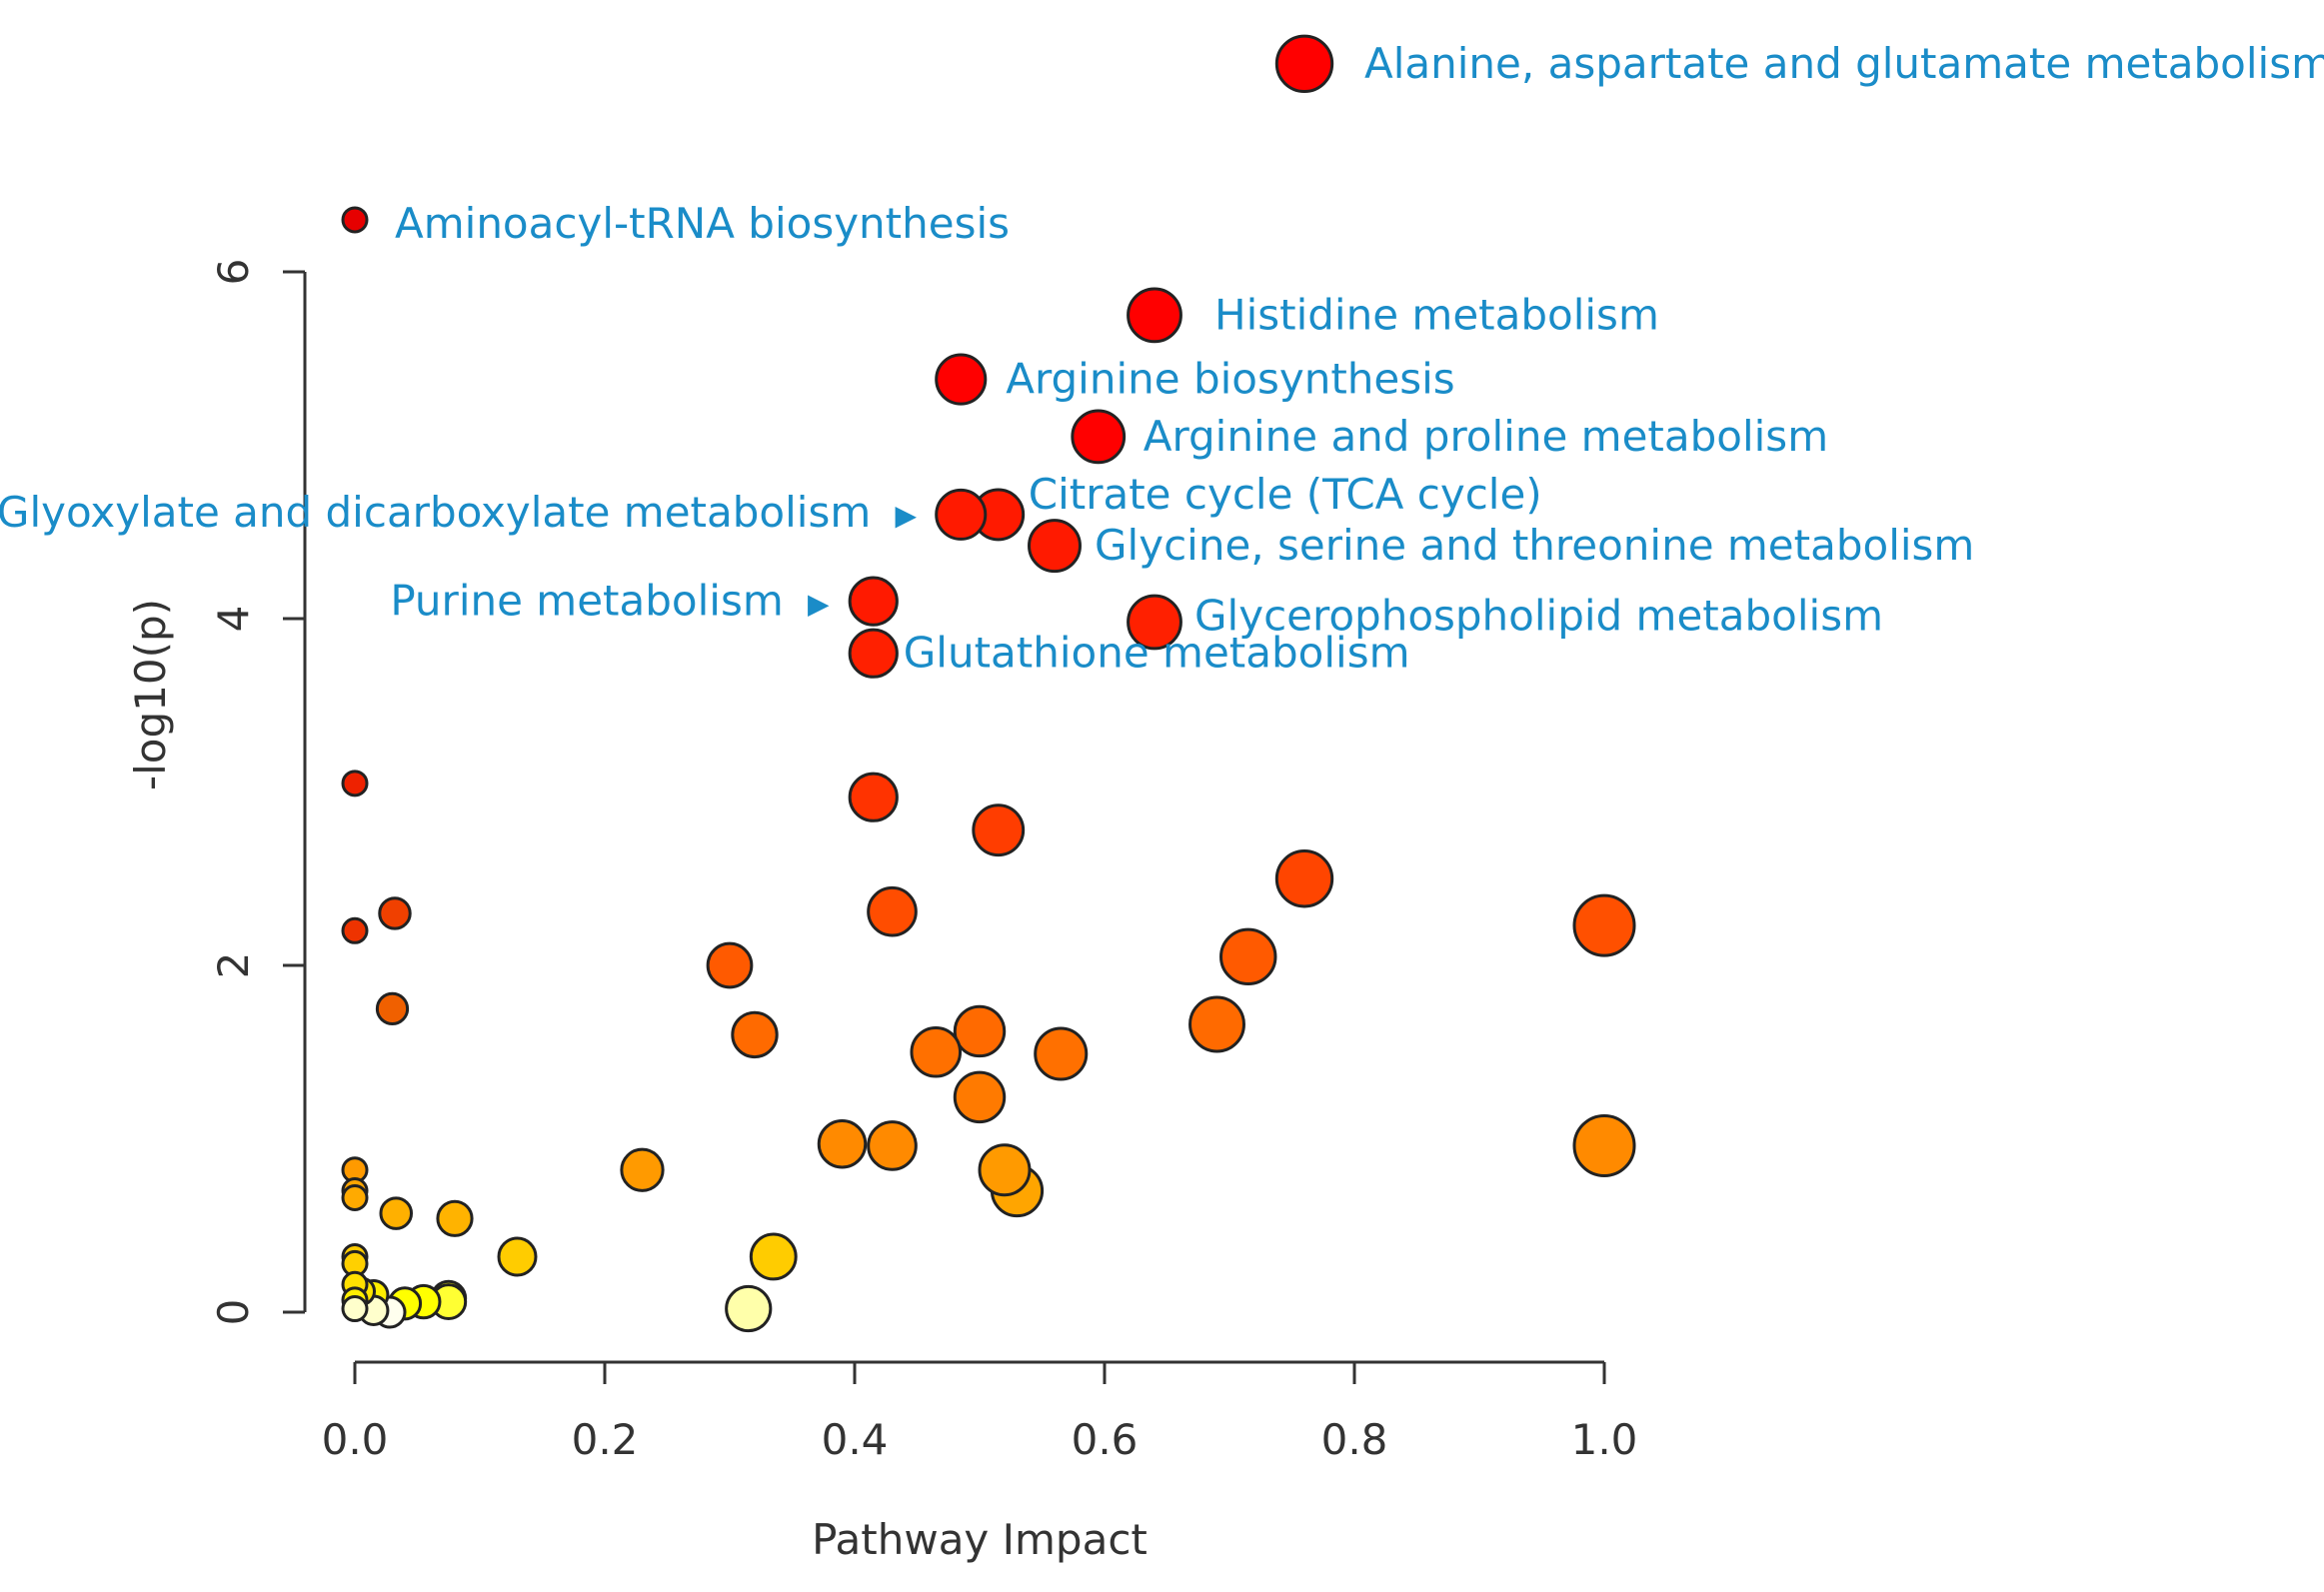 This screenshot has width=2324, height=1592. I want to click on x-axis-title: Pathway Impact, so click(980, 1539).